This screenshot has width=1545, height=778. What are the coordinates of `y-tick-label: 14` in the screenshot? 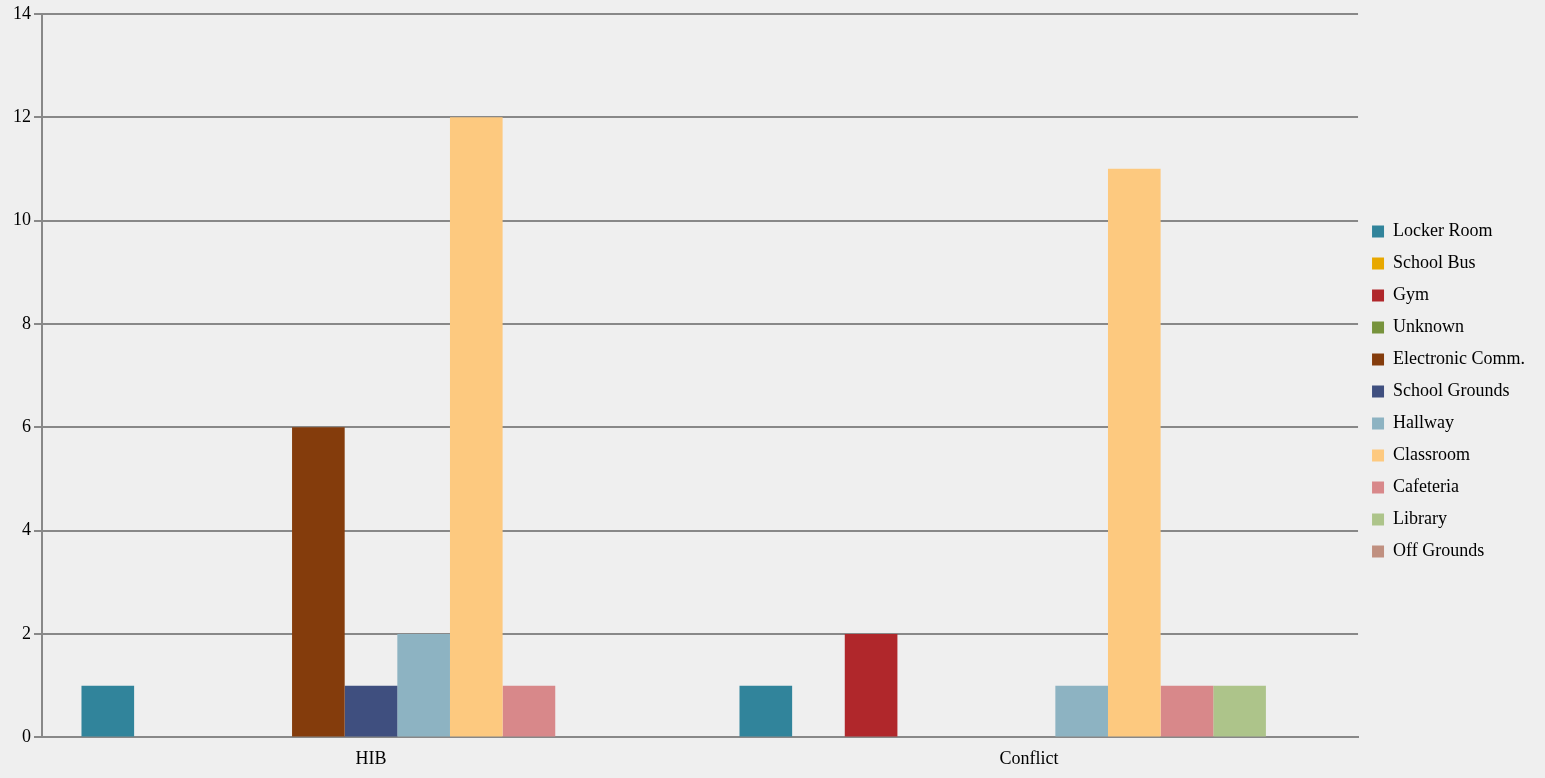 It's located at (22, 12).